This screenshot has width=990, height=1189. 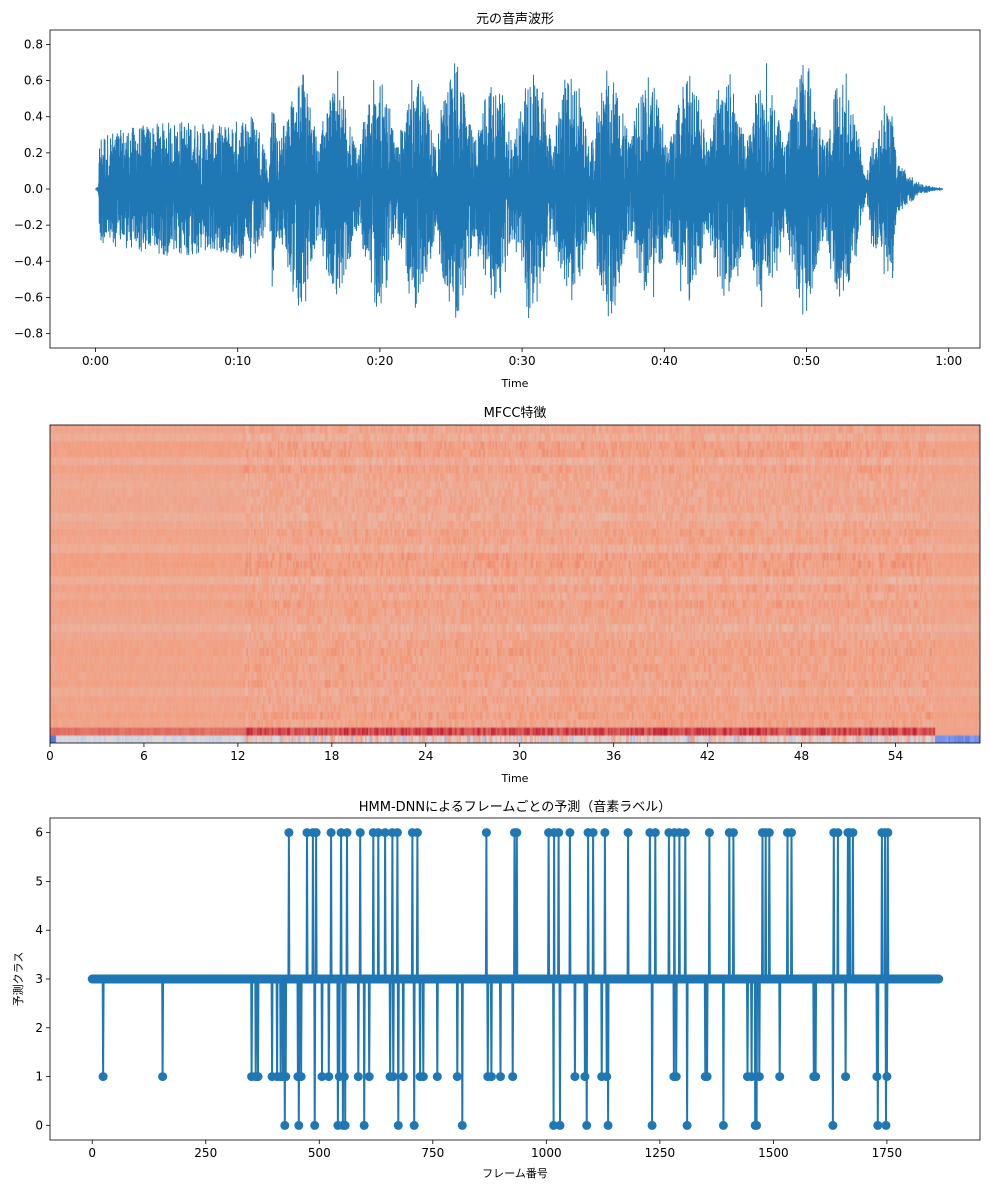 What do you see at coordinates (801, 756) in the screenshot?
I see `mfcc-xtick-label: 48` at bounding box center [801, 756].